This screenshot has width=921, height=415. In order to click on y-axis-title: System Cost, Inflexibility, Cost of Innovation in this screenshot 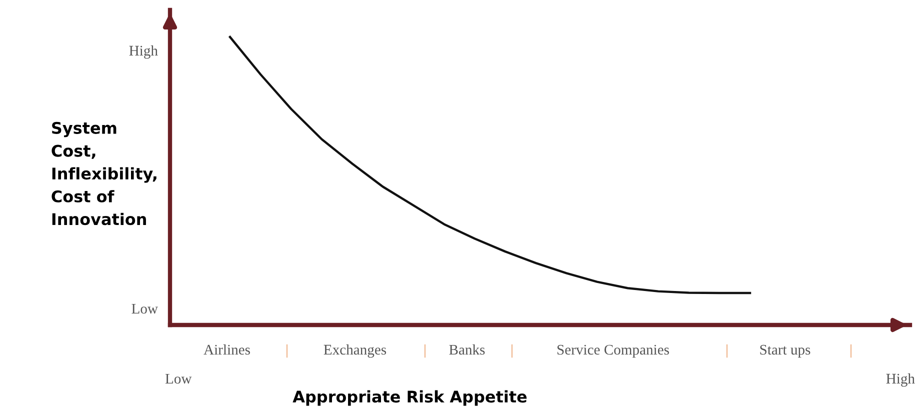, I will do `click(104, 174)`.